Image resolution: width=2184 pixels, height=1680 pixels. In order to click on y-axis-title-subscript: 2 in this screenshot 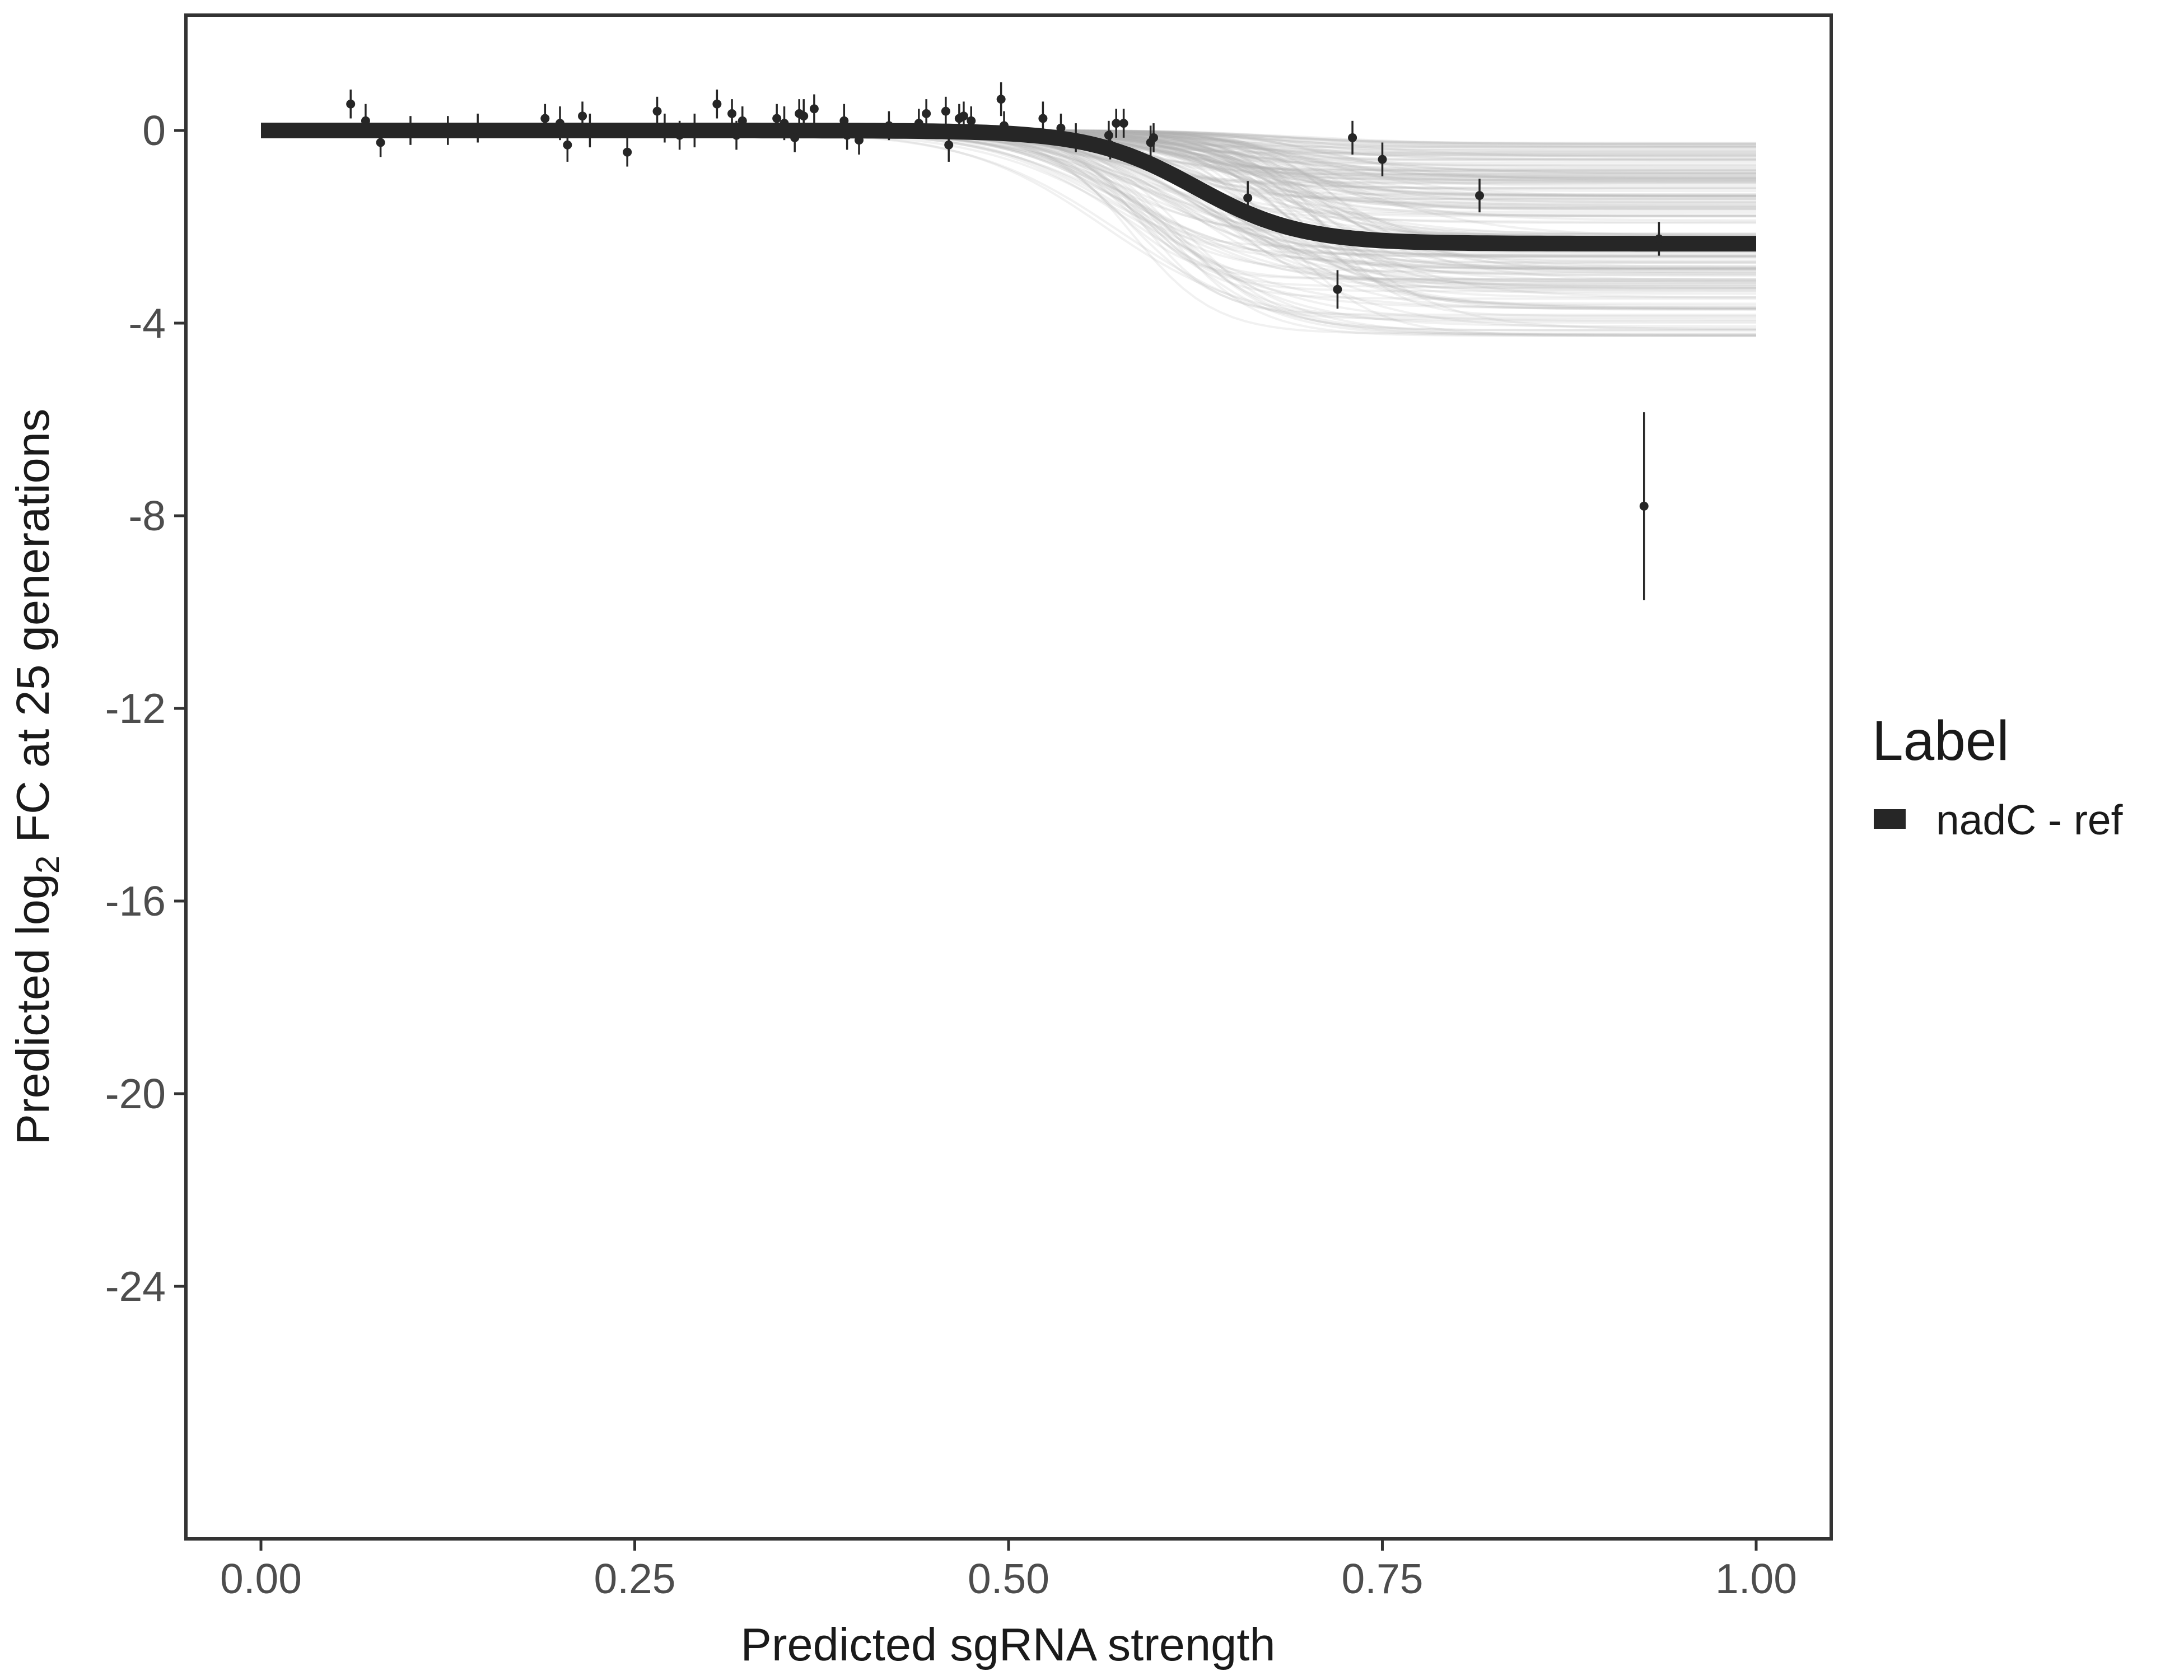, I will do `click(48, 865)`.